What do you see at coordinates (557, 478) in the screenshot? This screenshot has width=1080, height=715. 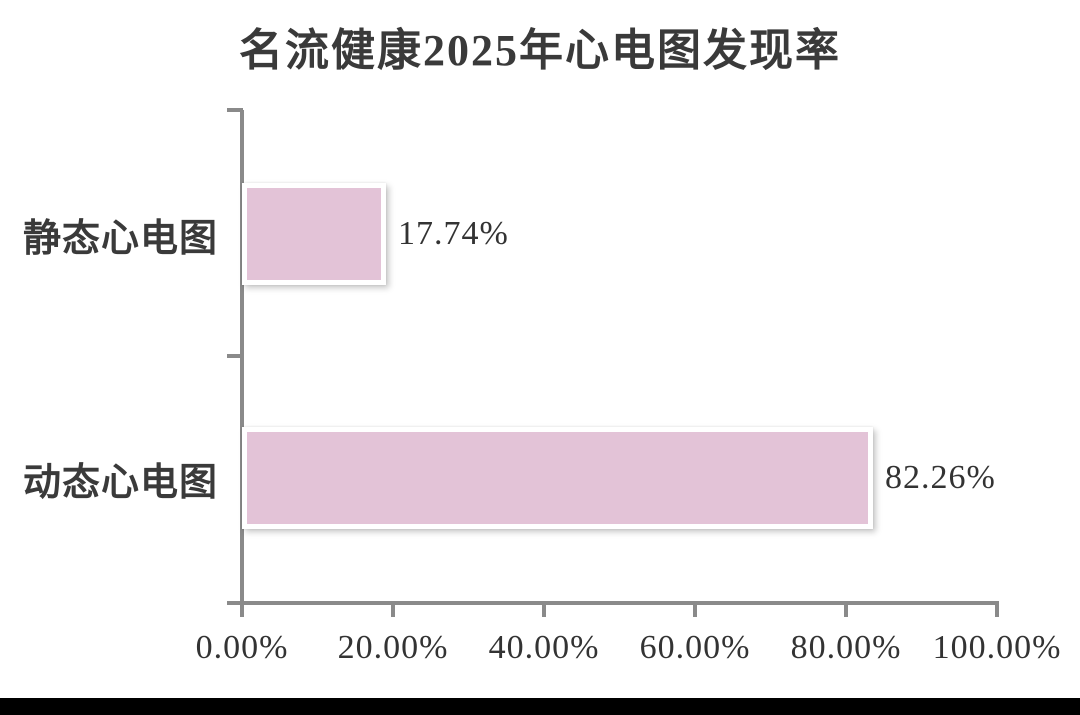 I see `bar-dynamic-ecg` at bounding box center [557, 478].